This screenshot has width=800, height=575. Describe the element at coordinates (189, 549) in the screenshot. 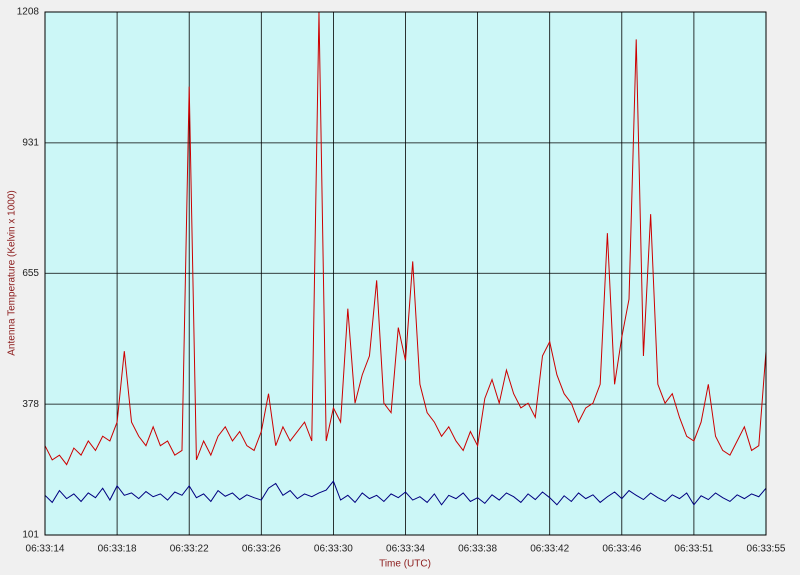

I see `x-tick-label: 06:33:22` at that location.